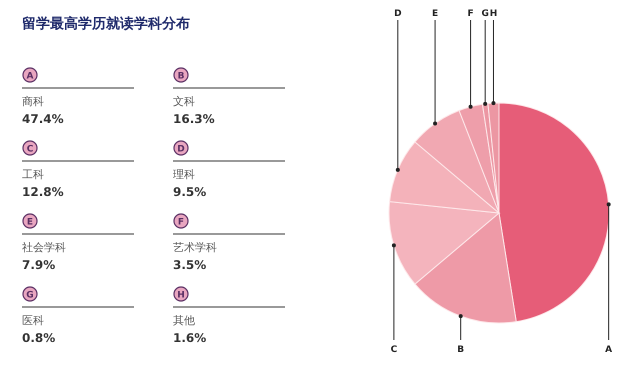 Image resolution: width=619 pixels, height=384 pixels. I want to click on slice-label: A, so click(608, 350).